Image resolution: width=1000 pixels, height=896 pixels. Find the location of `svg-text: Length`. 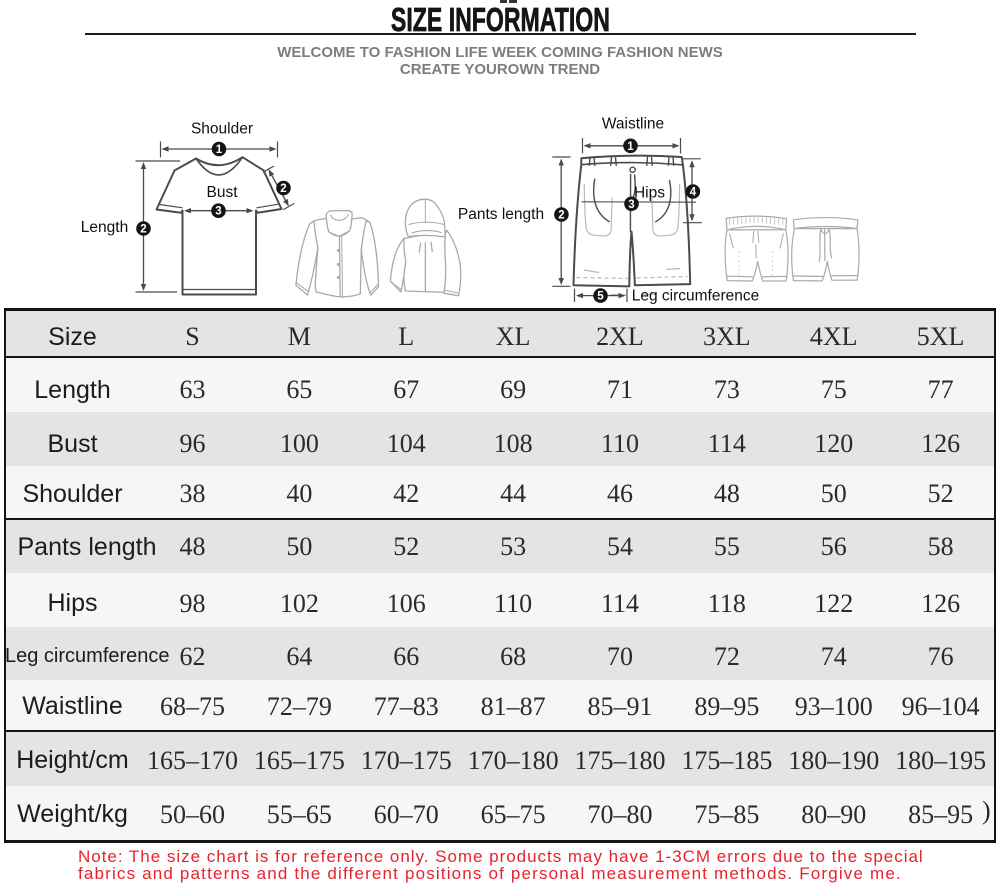

svg-text: Length is located at coordinates (104, 227).